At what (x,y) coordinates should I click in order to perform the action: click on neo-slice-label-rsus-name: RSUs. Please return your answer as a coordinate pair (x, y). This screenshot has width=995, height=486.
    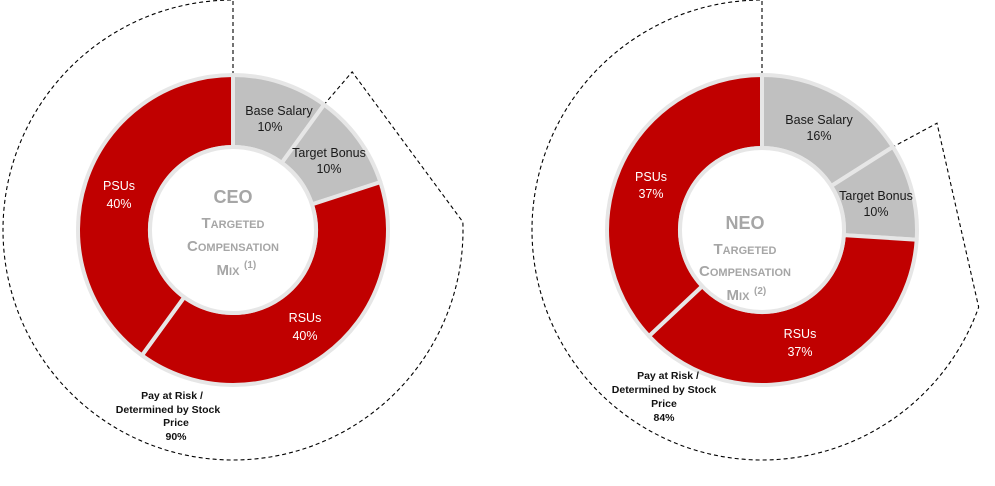
    Looking at the image, I should click on (800, 334).